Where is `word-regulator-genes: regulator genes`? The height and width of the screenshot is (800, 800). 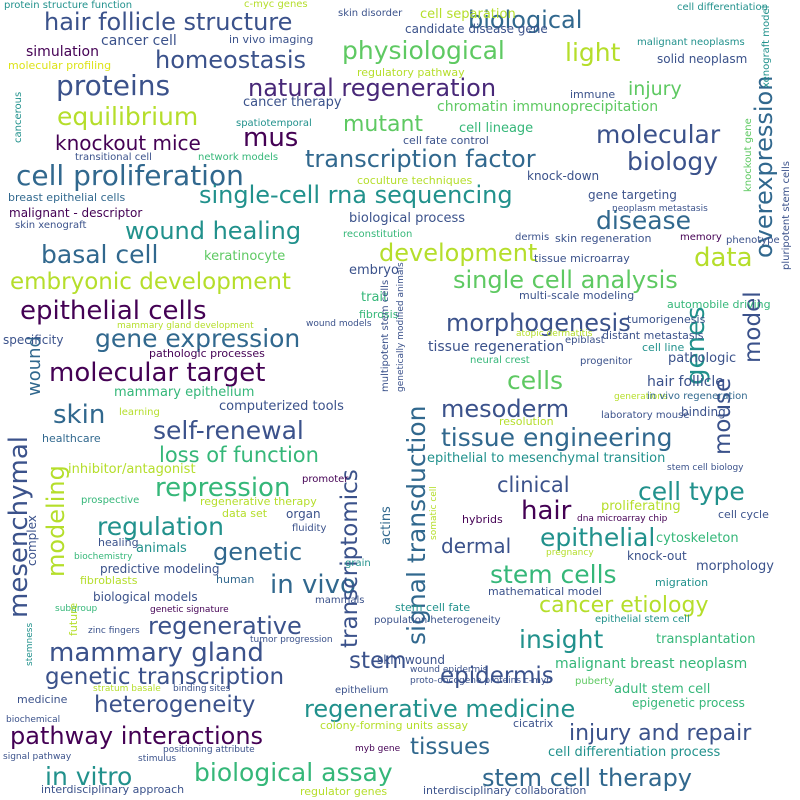 word-regulator-genes: regulator genes is located at coordinates (344, 791).